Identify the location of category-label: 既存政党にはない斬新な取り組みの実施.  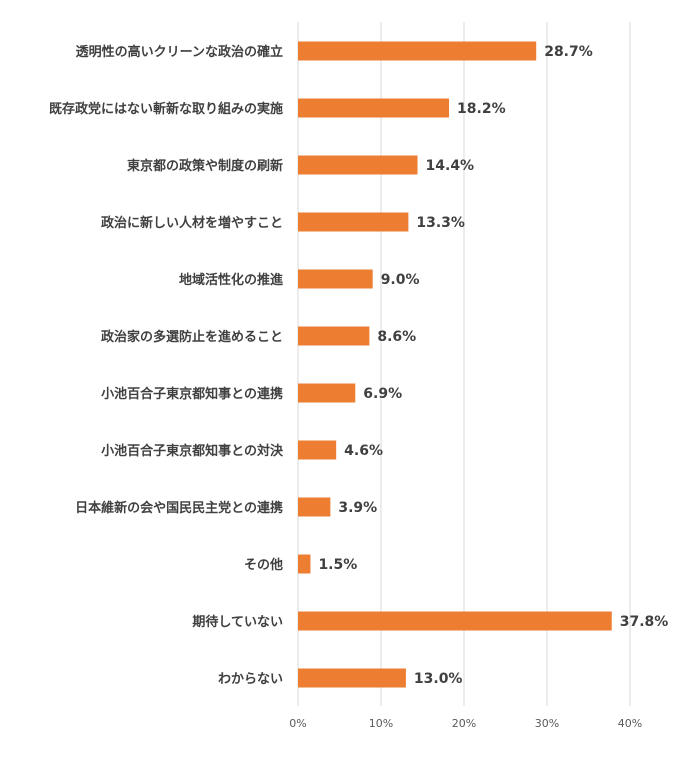
(166, 109).